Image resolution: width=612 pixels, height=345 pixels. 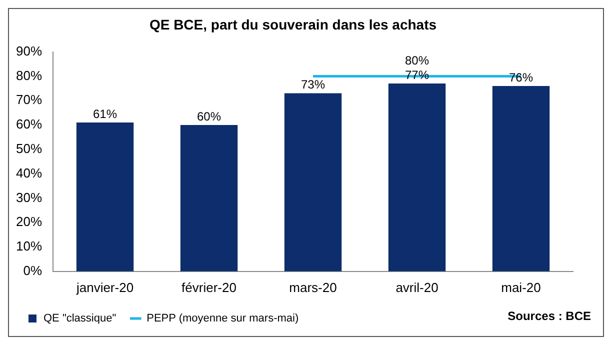 What do you see at coordinates (32, 270) in the screenshot?
I see `y-tick-label: 0%` at bounding box center [32, 270].